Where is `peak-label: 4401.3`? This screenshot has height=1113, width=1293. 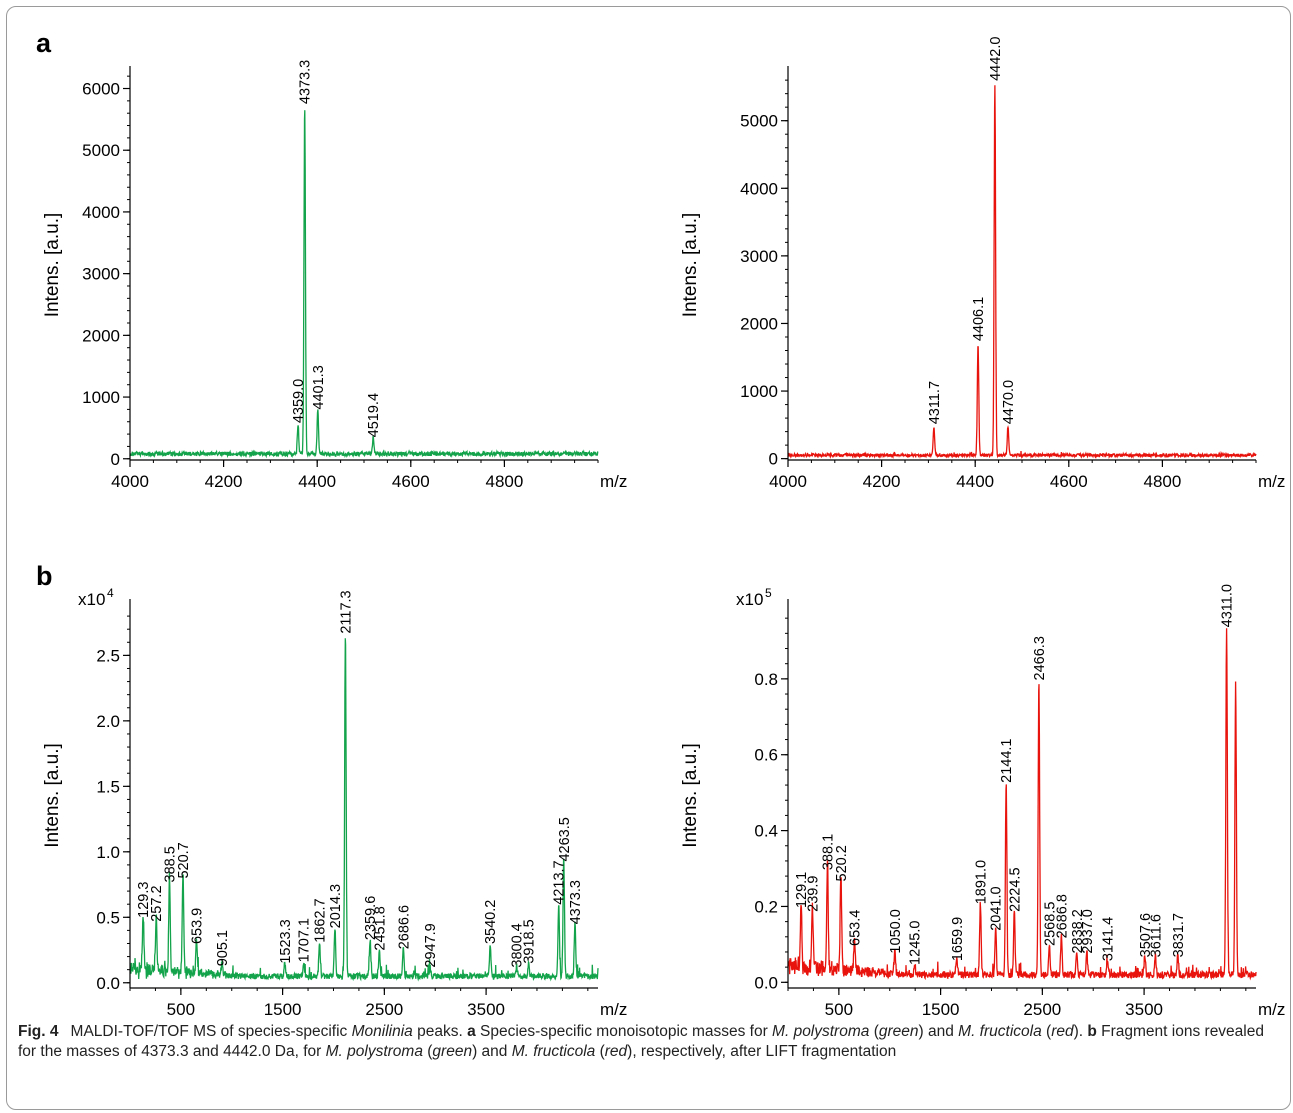
peak-label: 4401.3 is located at coordinates (319, 387).